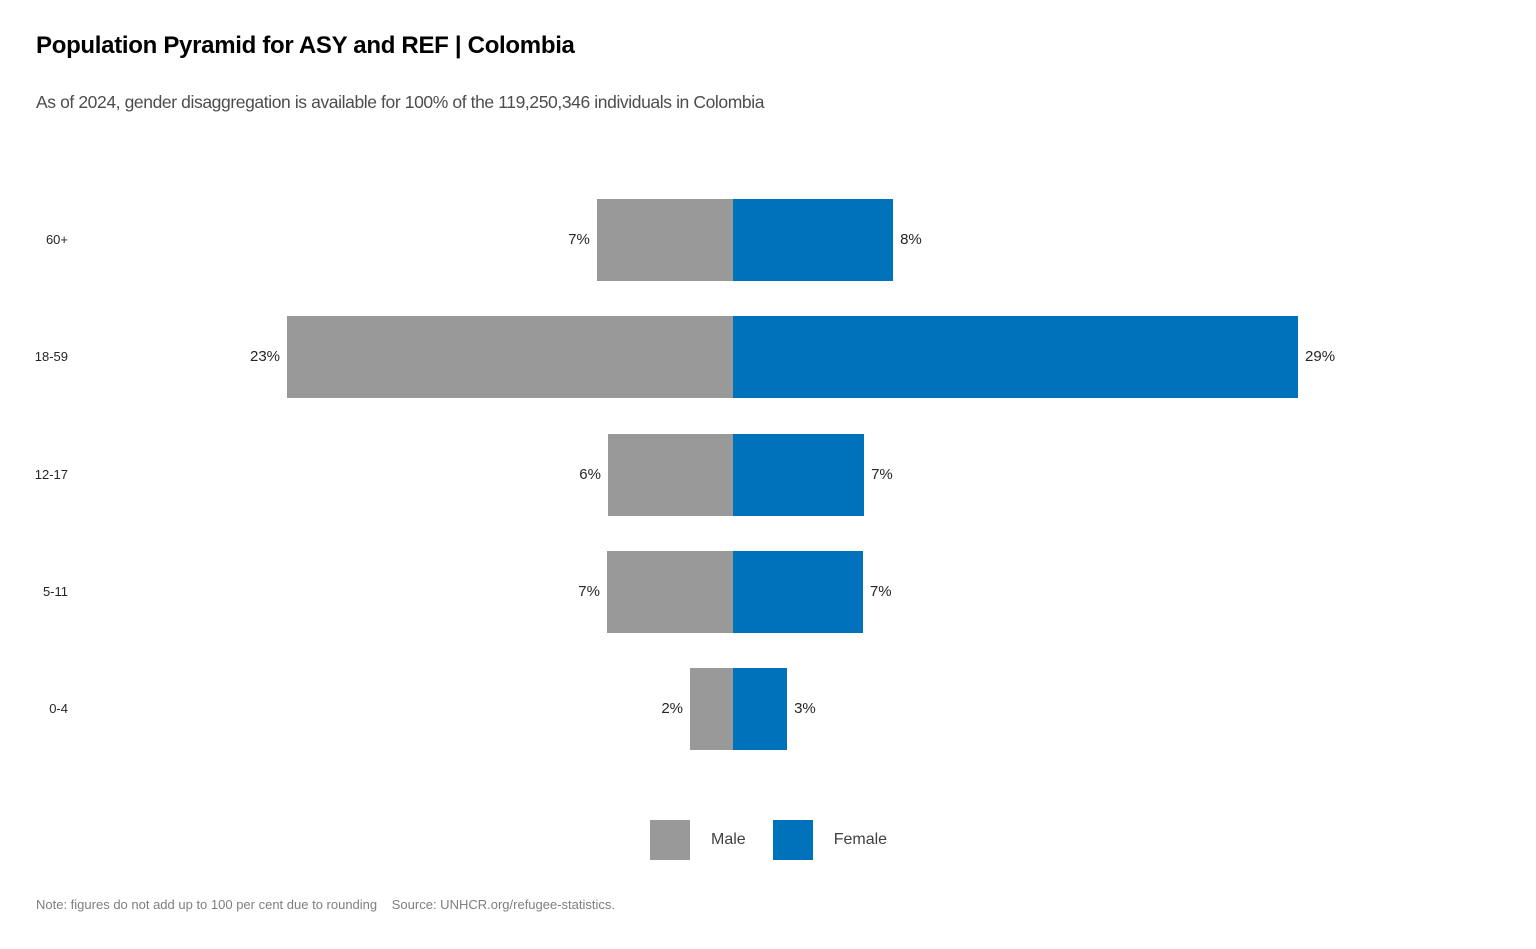 This screenshot has width=1536, height=949. What do you see at coordinates (58, 708) in the screenshot?
I see `age-group-label: 0-4` at bounding box center [58, 708].